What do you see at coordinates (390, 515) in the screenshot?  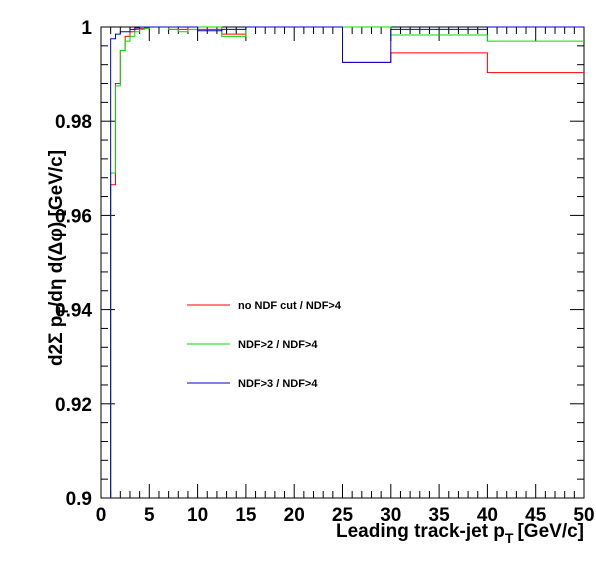 I see `x-tick-label: 30` at bounding box center [390, 515].